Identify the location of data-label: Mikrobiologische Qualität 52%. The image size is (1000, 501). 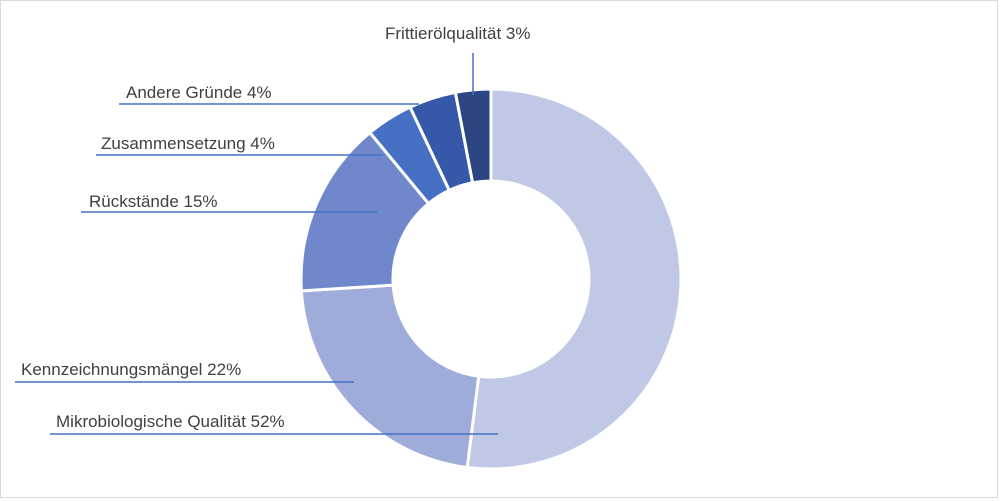
(170, 421).